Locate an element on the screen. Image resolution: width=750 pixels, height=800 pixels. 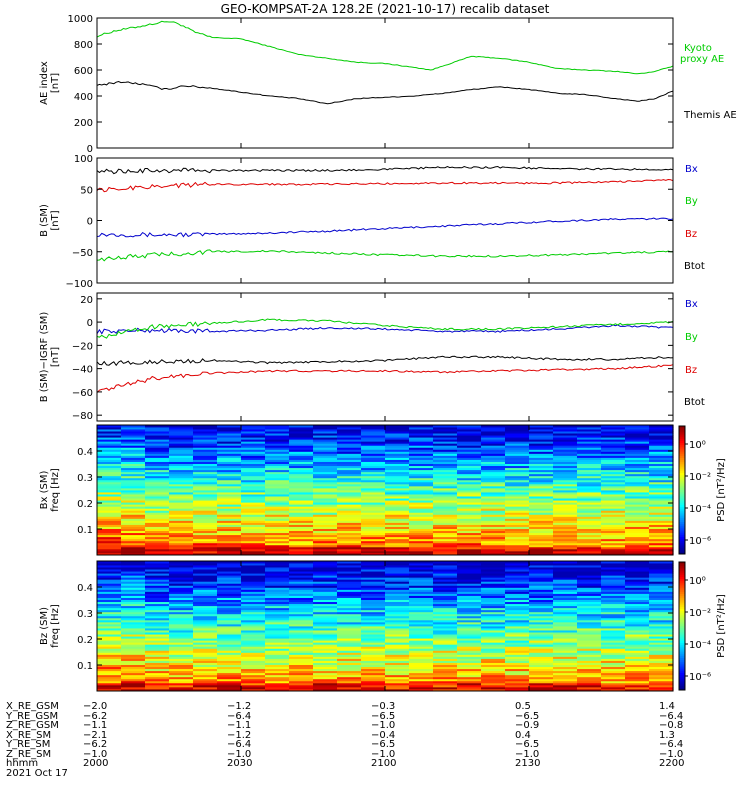
y-axis-label: AE index is located at coordinates (44, 83).